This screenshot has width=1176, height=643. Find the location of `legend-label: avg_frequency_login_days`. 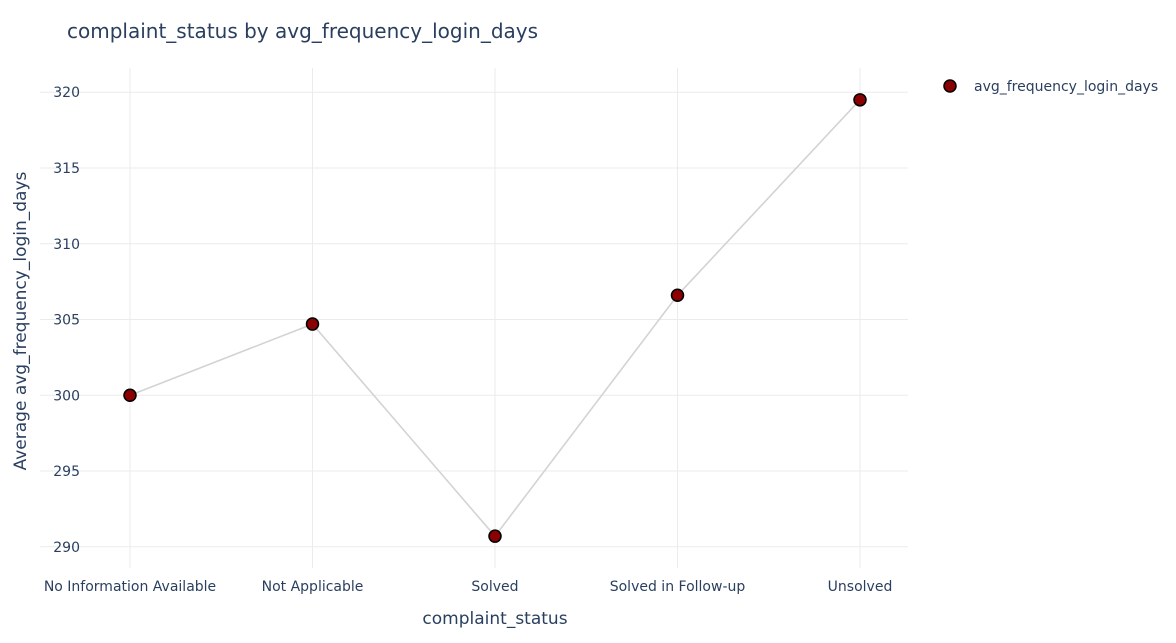

legend-label: avg_frequency_login_days is located at coordinates (1066, 87).